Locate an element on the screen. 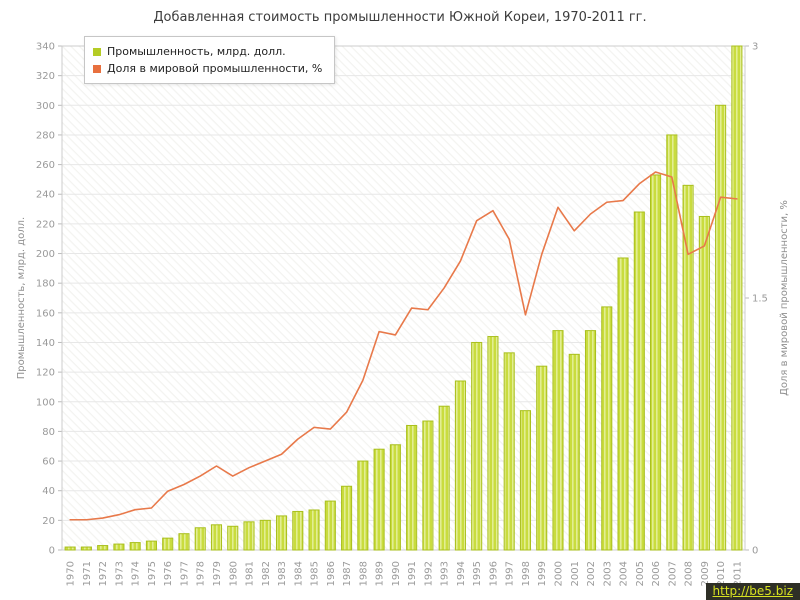 The image size is (800, 600). left-axis-tick-label: 320 is located at coordinates (45, 76).